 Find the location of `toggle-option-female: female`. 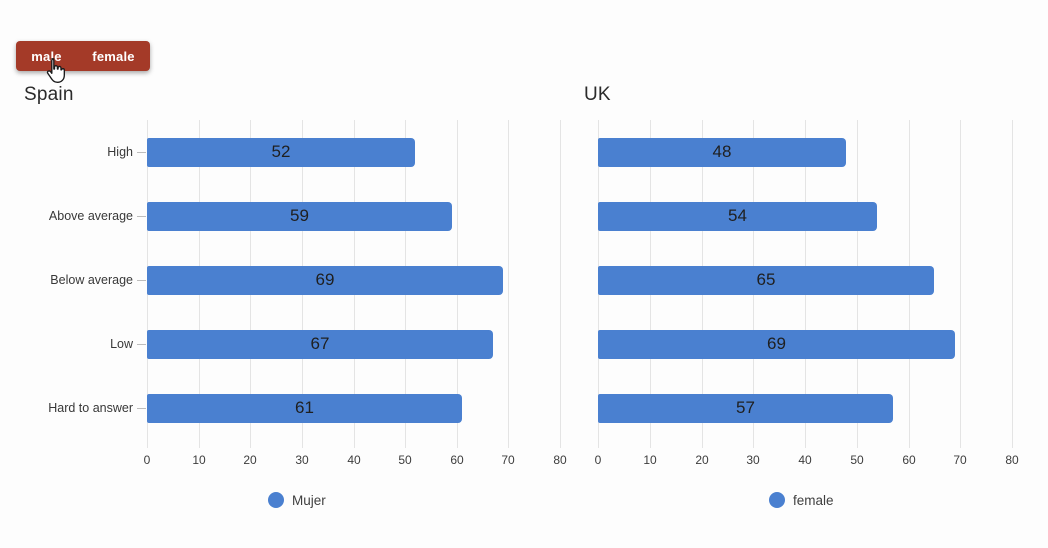

toggle-option-female: female is located at coordinates (113, 56).